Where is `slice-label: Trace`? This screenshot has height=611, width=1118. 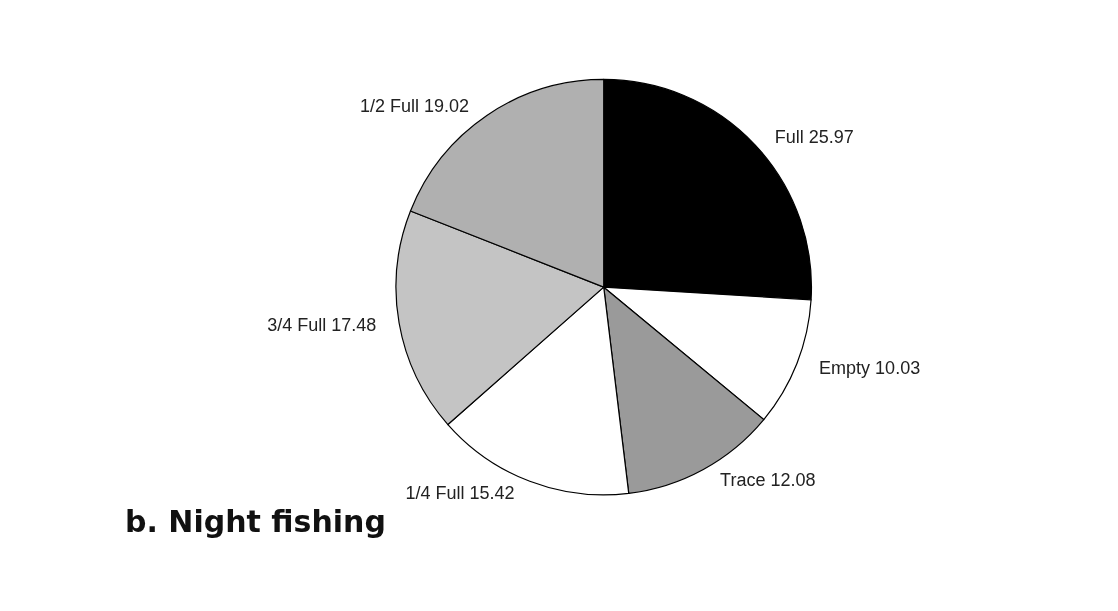 slice-label: Trace is located at coordinates (743, 480).